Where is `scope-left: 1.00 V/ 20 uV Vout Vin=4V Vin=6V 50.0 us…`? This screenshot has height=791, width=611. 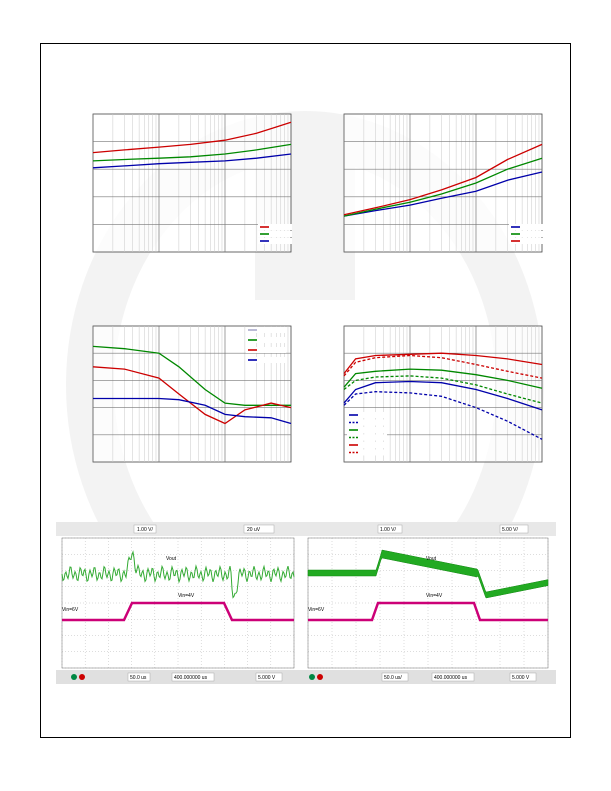 scope-left: 1.00 V/ 20 uV Vout Vin=4V Vin=6V 50.0 us… is located at coordinates (179, 603).